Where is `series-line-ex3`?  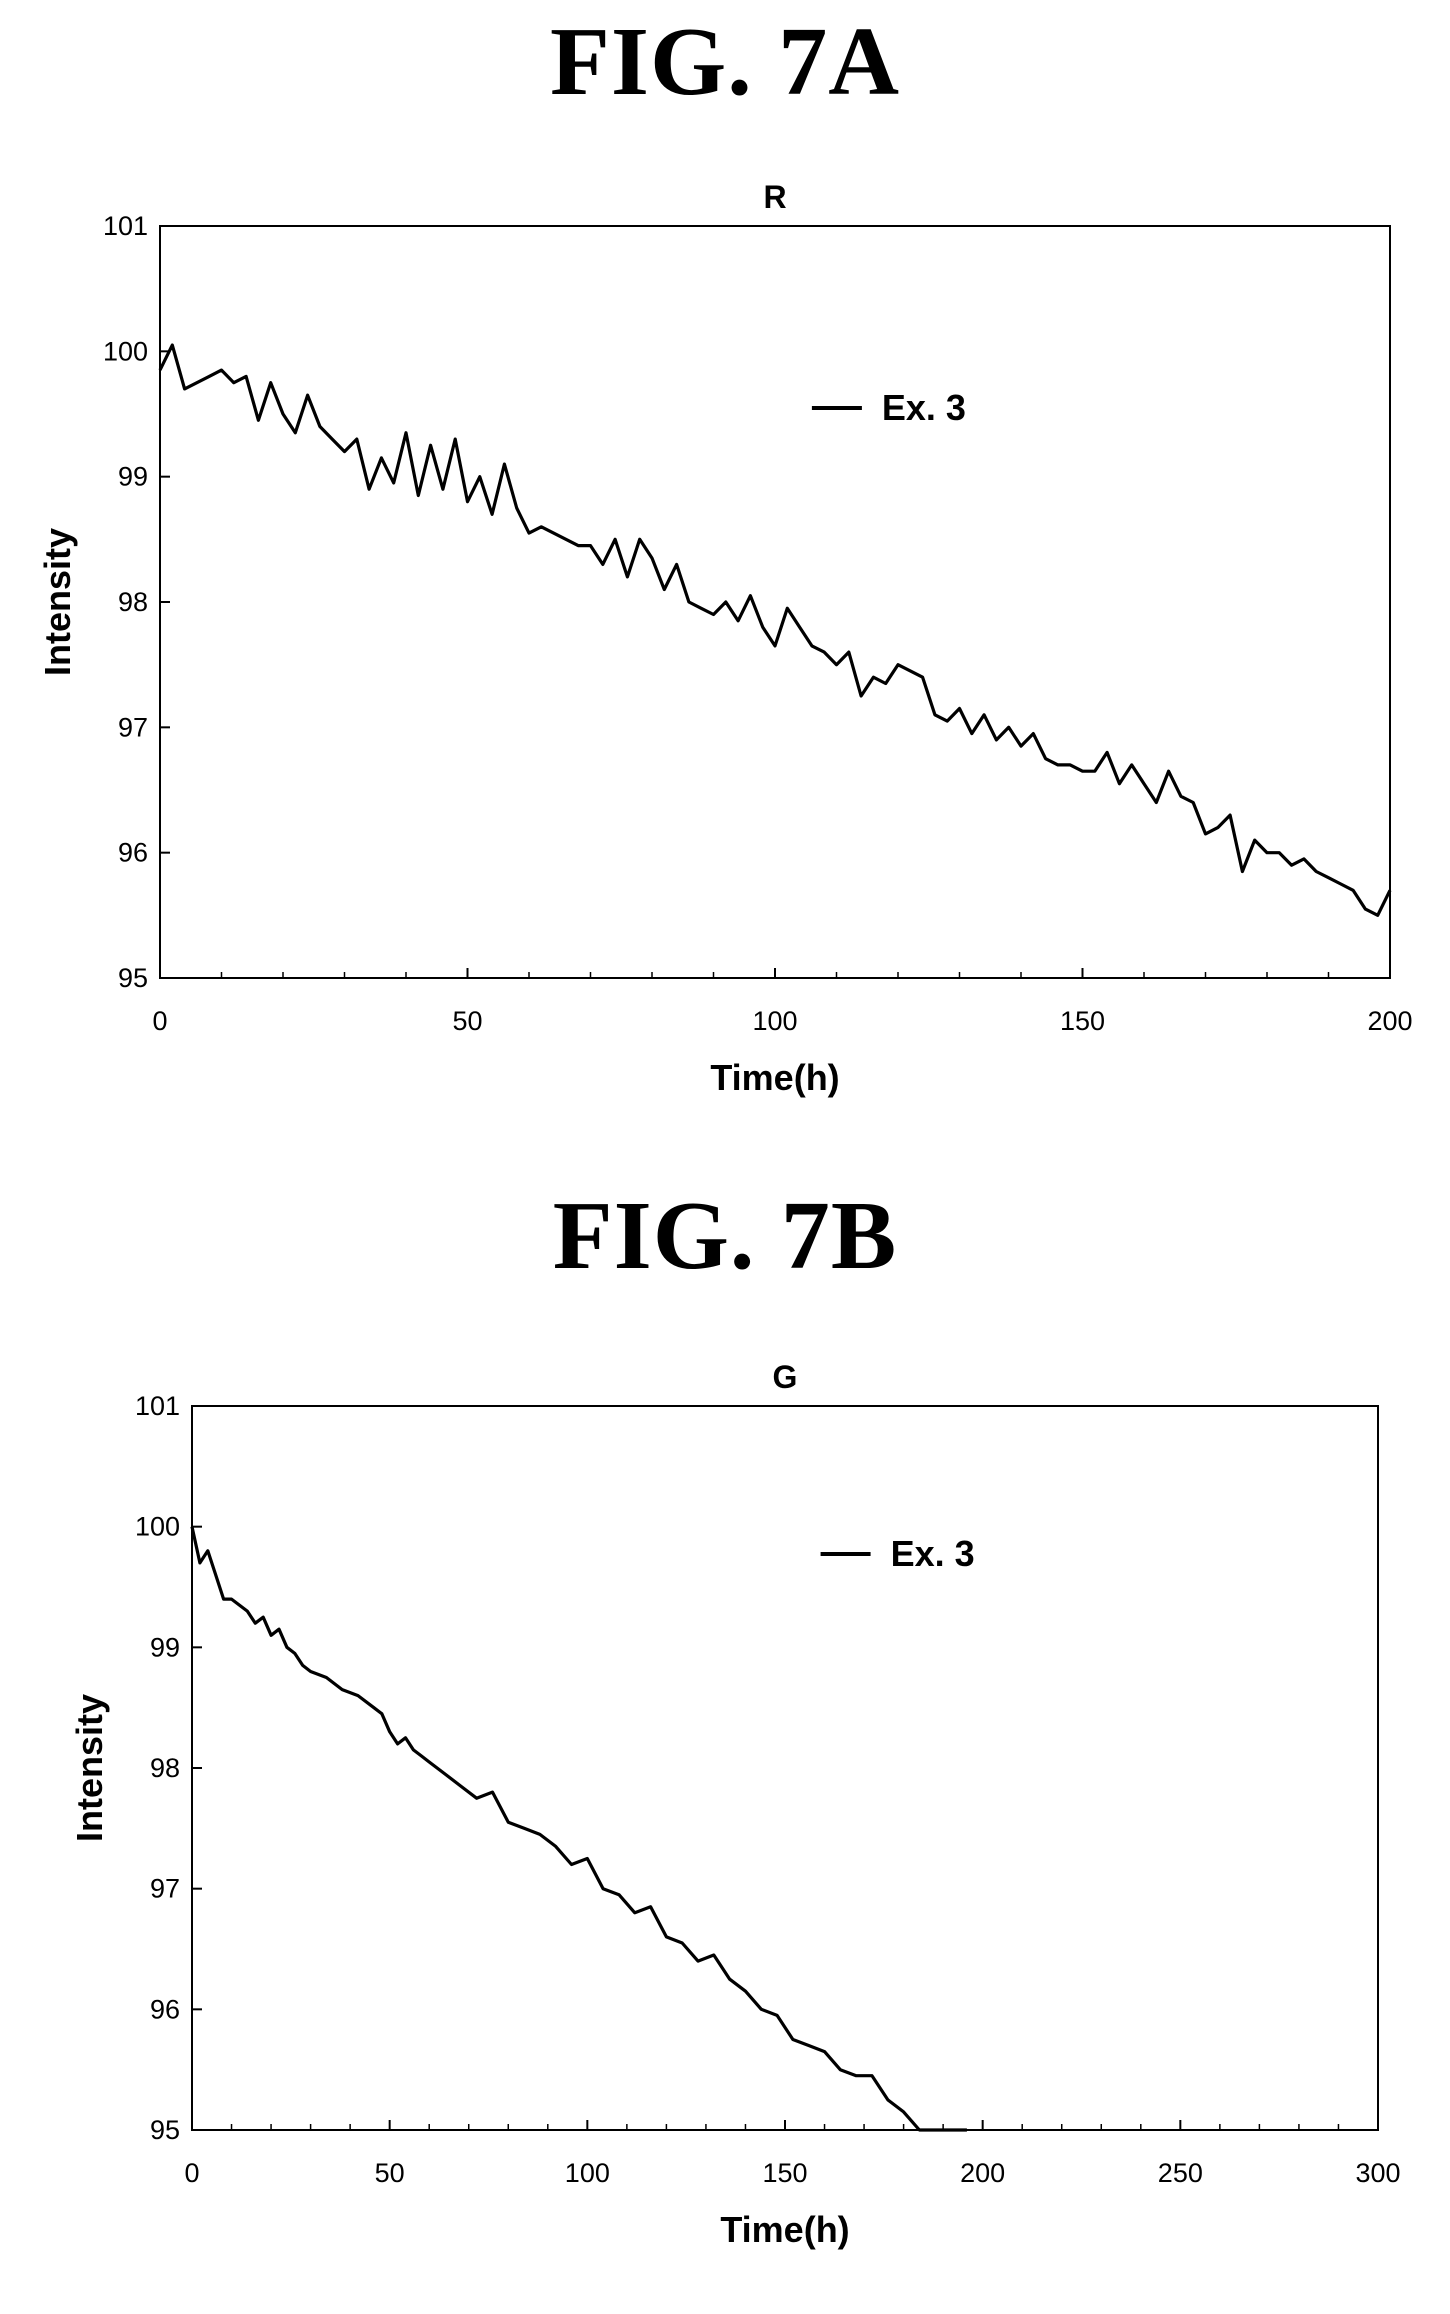 series-line-ex3 is located at coordinates (578, 1829).